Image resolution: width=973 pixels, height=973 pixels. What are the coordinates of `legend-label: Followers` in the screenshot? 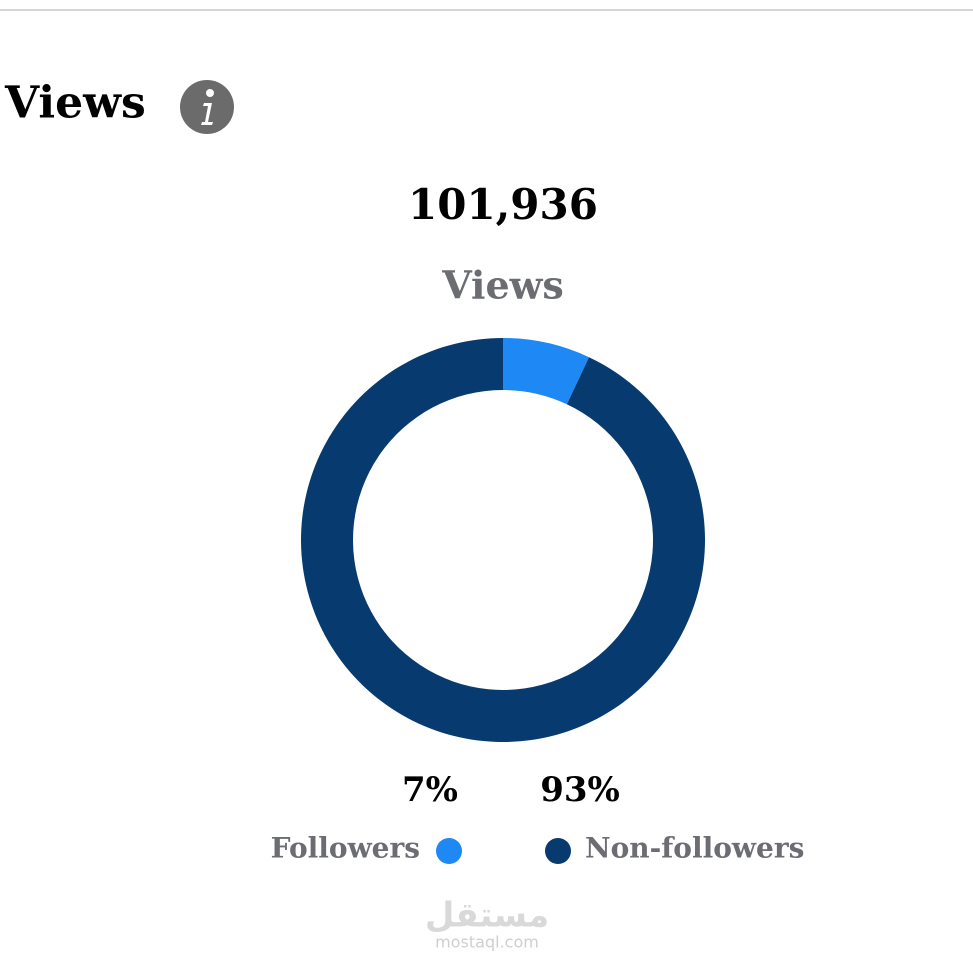 It's located at (345, 848).